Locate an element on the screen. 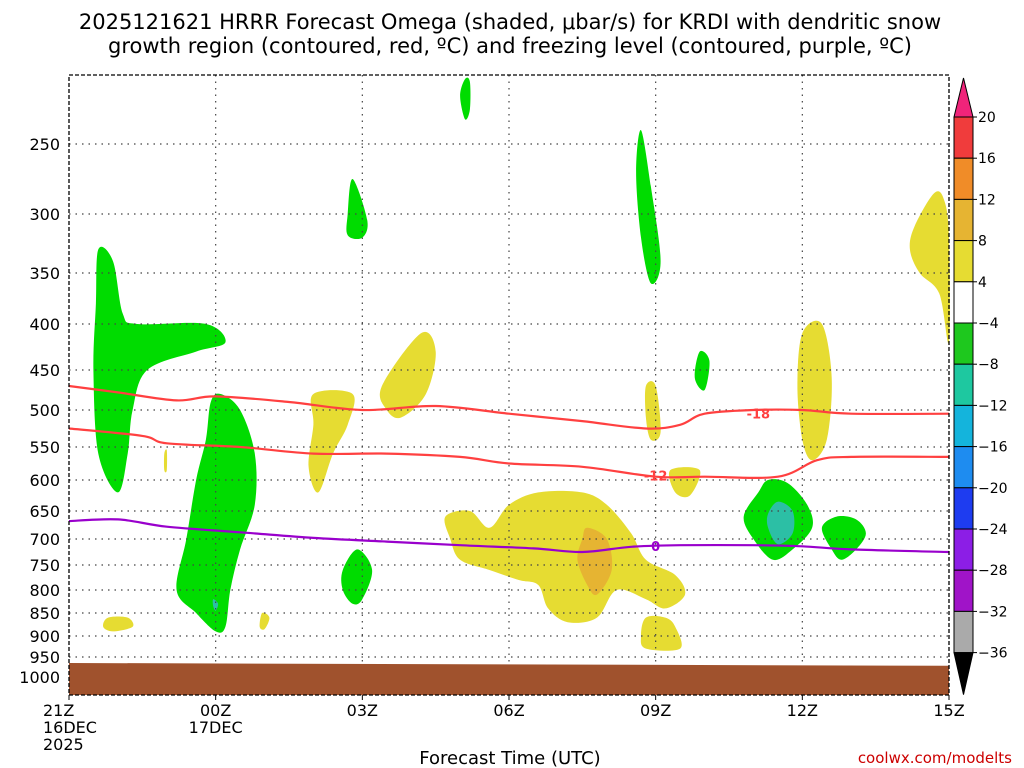 This screenshot has height=768, width=1024. colorbar-label-2: 12 is located at coordinates (987, 200).